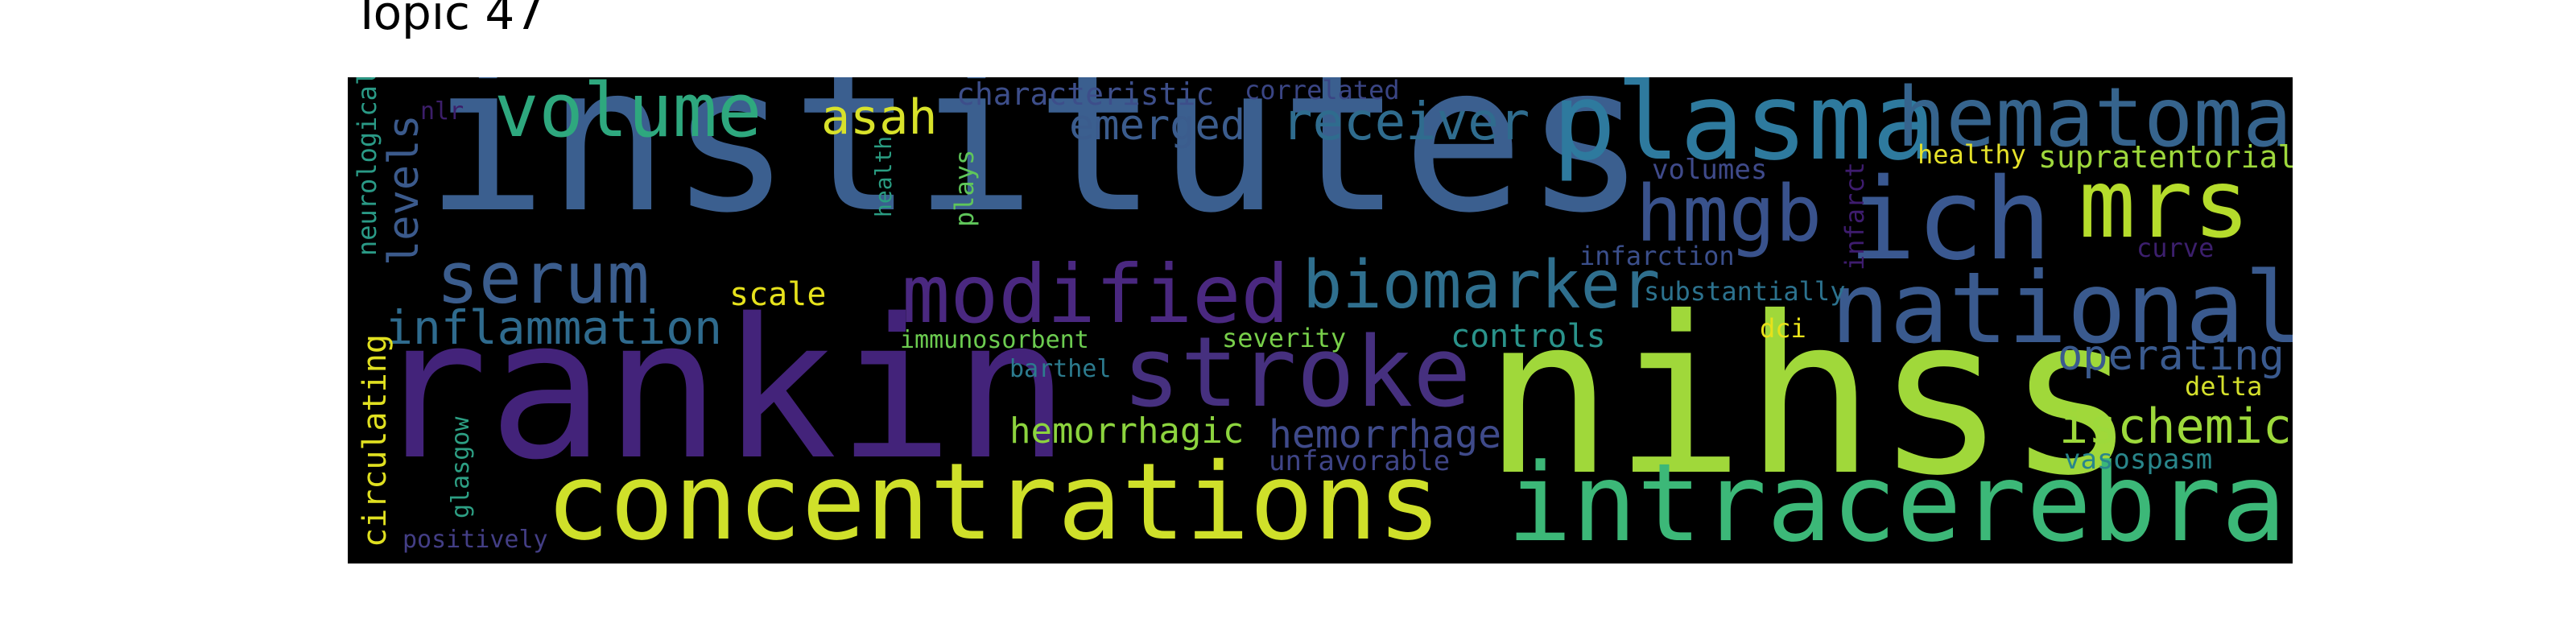 The image size is (2576, 644). What do you see at coordinates (628, 116) in the screenshot?
I see `word-volume: volume` at bounding box center [628, 116].